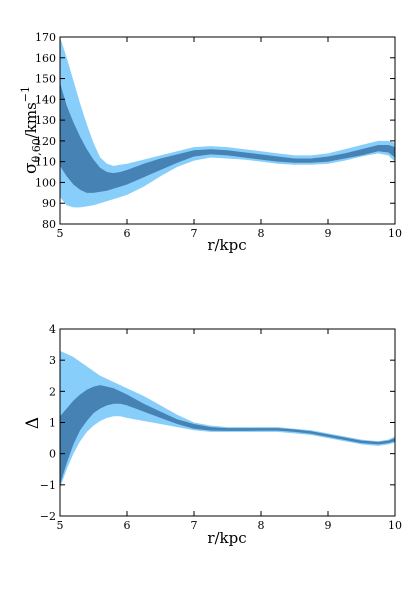 This screenshot has width=415, height=611. Describe the element at coordinates (48, 485) in the screenshot. I see `delta-y-tick-label: −1` at that location.